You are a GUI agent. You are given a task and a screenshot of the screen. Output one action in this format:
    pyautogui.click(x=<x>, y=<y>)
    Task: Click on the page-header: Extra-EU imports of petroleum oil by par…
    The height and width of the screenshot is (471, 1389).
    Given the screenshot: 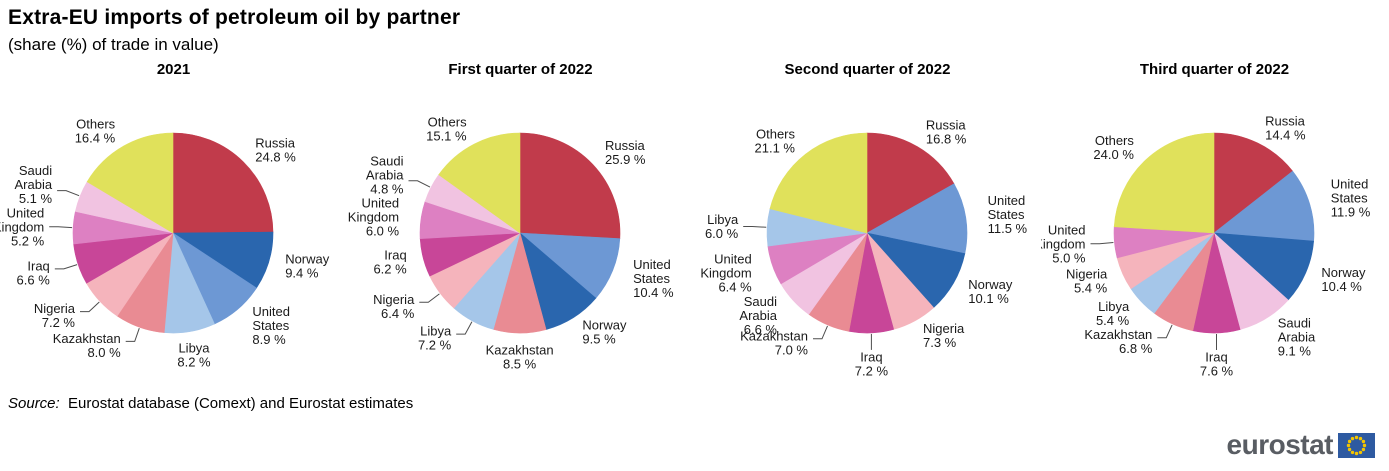 What is the action you would take?
    pyautogui.click(x=694, y=28)
    